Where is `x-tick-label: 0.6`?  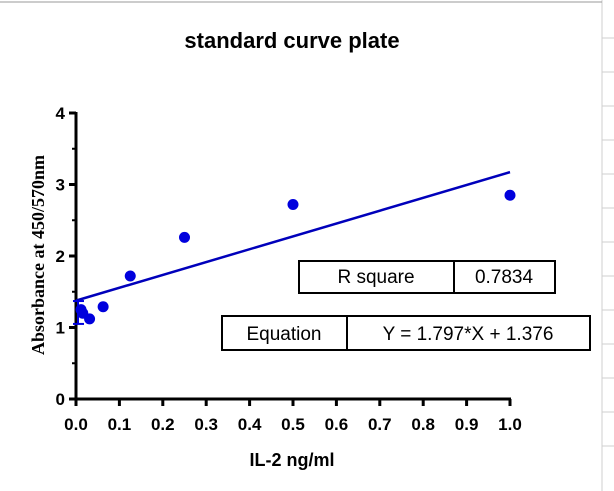 x-tick-label: 0.6 is located at coordinates (337, 424).